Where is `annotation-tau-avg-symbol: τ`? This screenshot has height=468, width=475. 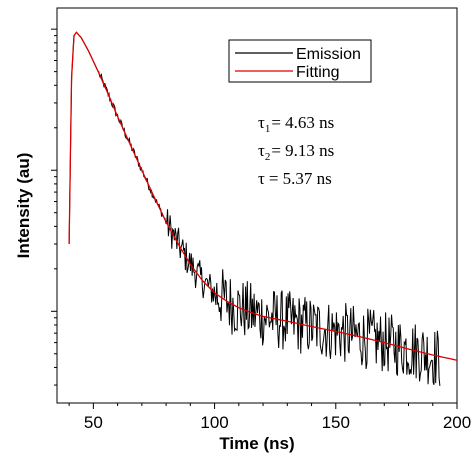 annotation-tau-avg-symbol: τ is located at coordinates (261, 178).